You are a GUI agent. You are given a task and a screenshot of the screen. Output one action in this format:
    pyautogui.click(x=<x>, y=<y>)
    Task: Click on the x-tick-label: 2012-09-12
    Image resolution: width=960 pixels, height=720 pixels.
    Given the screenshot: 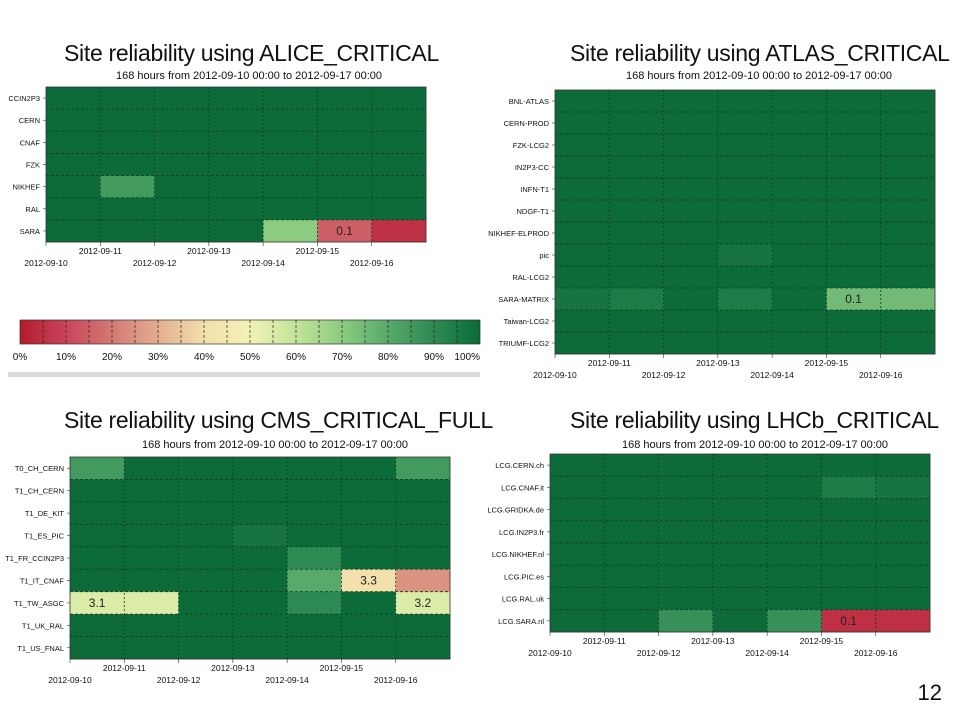 What is the action you would take?
    pyautogui.click(x=659, y=653)
    